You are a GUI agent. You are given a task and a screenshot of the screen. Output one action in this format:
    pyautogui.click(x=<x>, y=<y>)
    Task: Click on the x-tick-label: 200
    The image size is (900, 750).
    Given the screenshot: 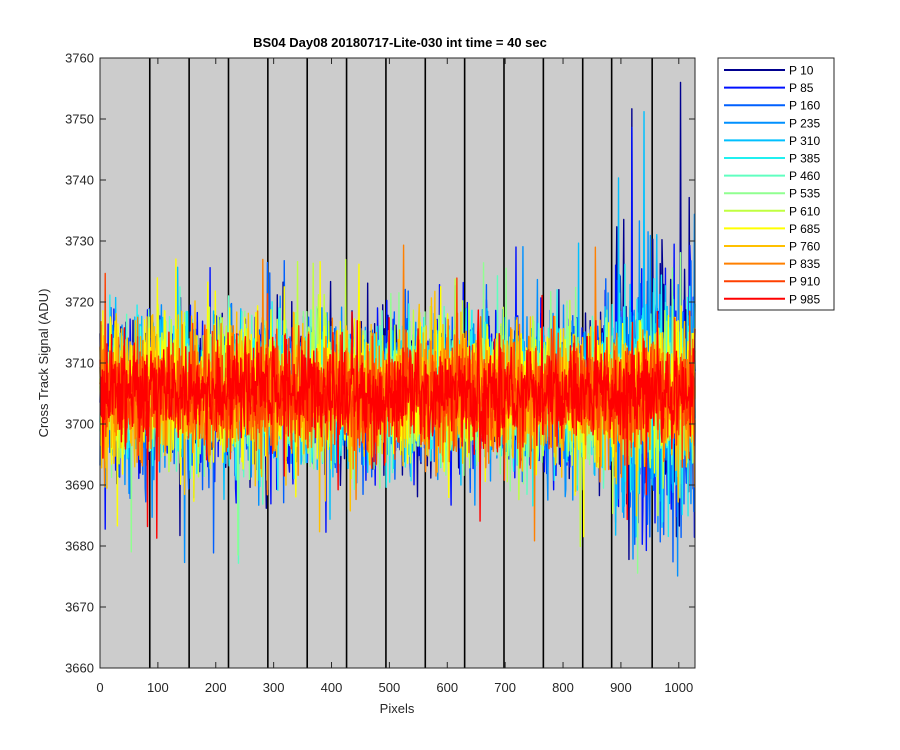 What is the action you would take?
    pyautogui.click(x=216, y=687)
    